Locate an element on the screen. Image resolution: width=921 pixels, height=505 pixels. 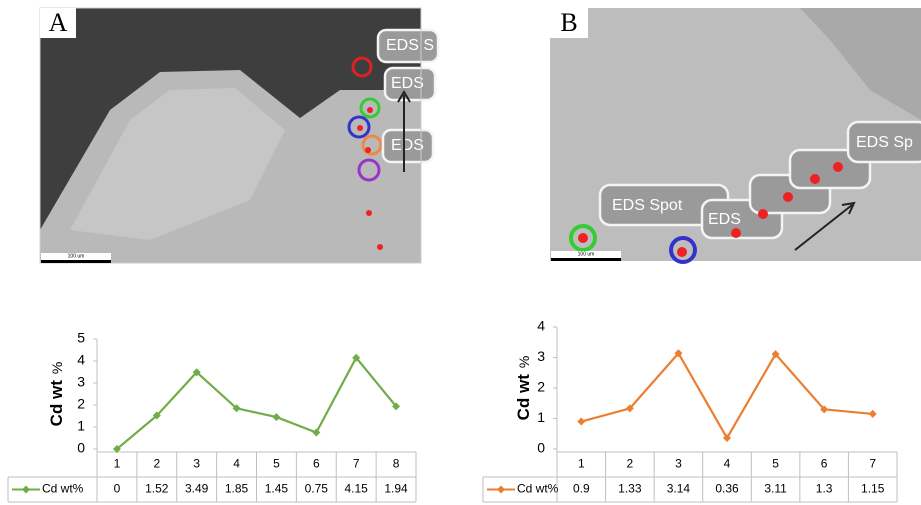
table-value: 0.36 is located at coordinates (727, 489).